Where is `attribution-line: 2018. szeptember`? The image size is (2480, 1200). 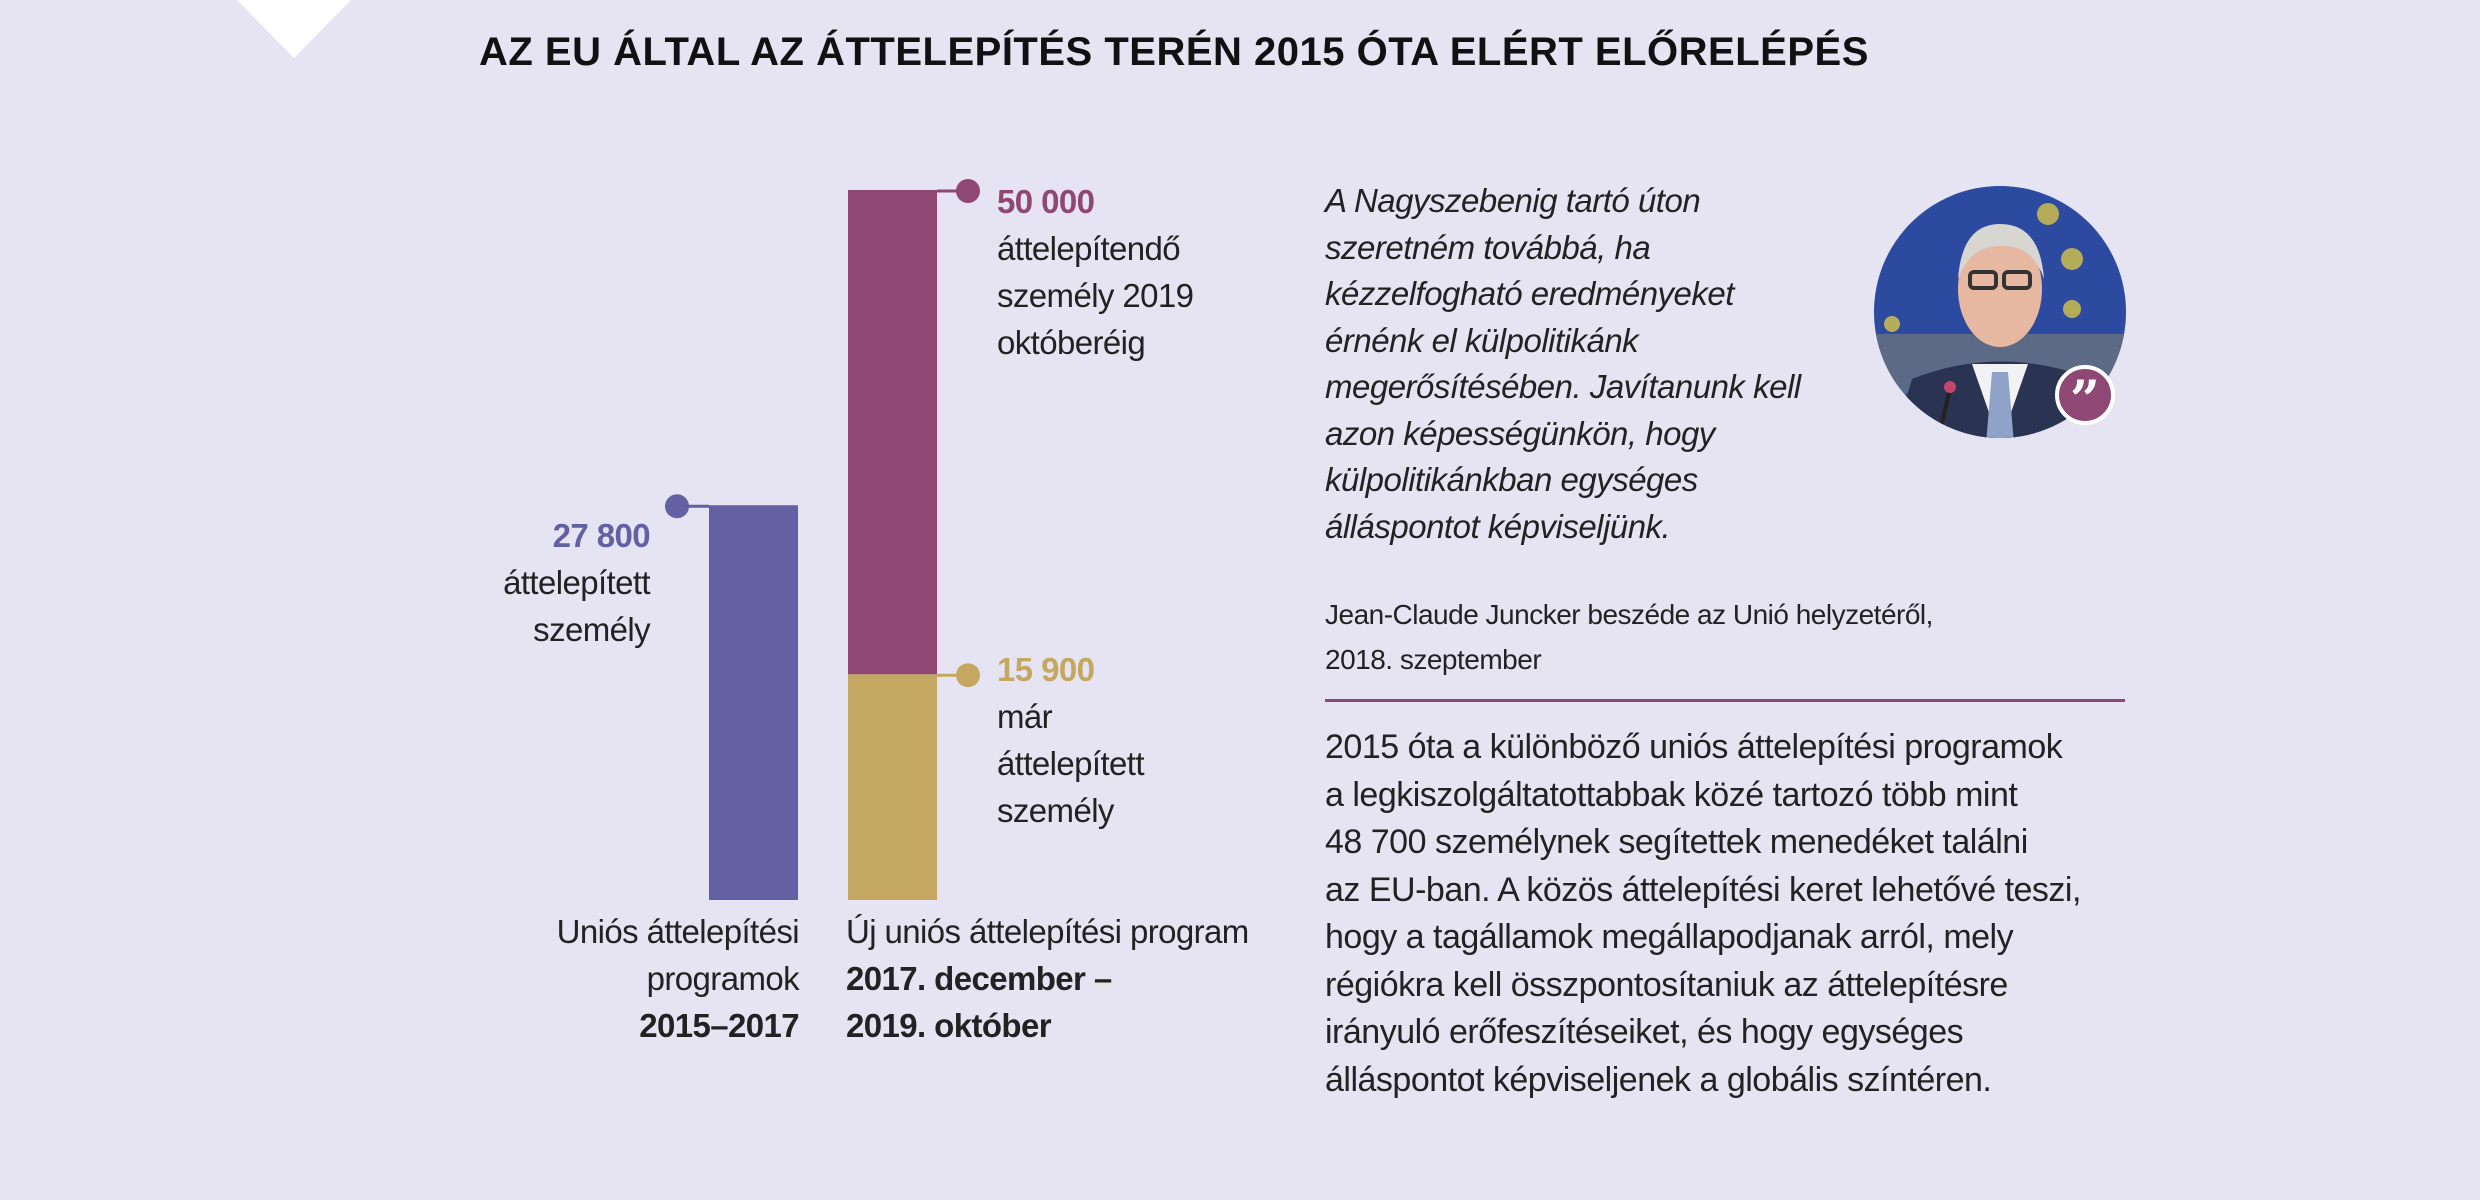
attribution-line: 2018. szeptember is located at coordinates (1433, 659).